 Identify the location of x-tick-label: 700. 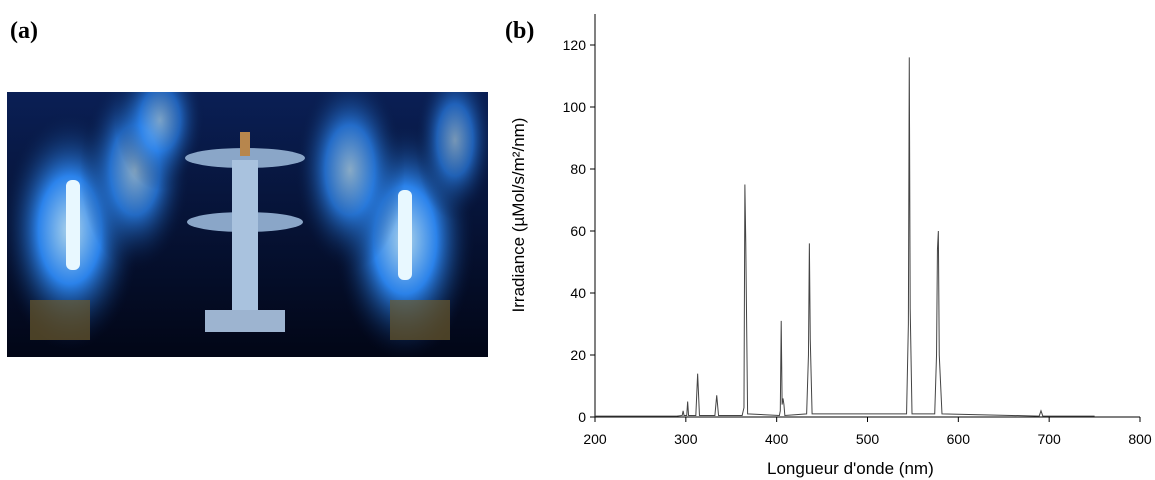
(1049, 439).